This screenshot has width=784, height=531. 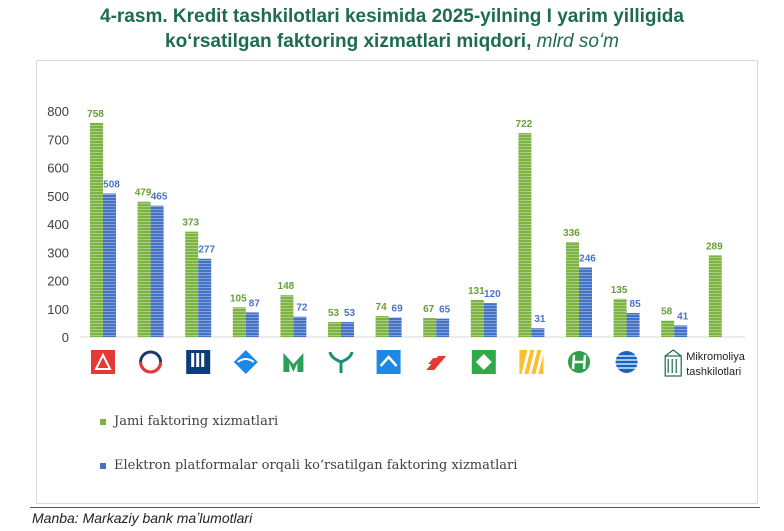 I want to click on data-label: 85, so click(x=636, y=304).